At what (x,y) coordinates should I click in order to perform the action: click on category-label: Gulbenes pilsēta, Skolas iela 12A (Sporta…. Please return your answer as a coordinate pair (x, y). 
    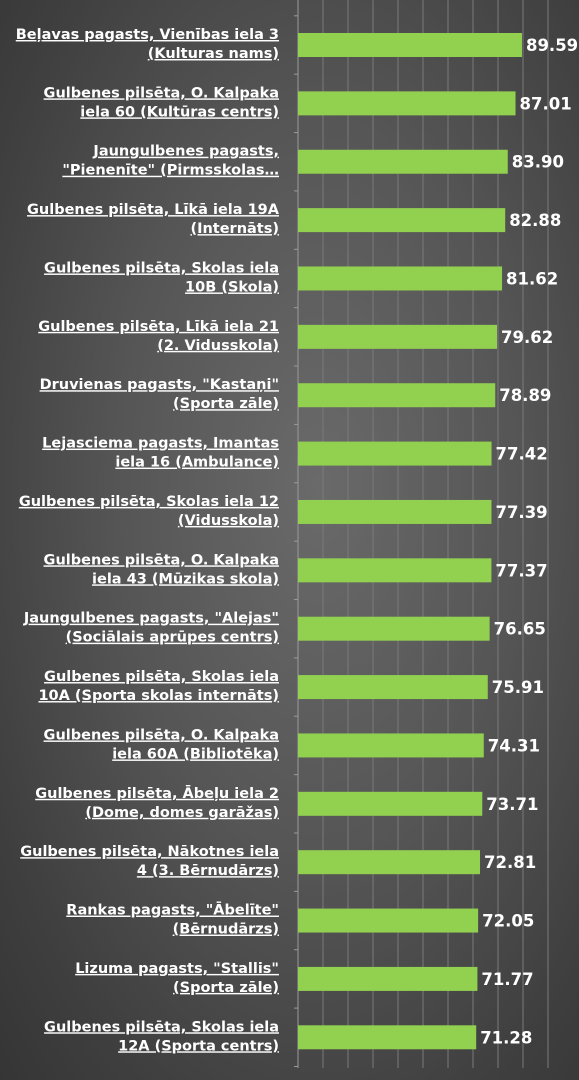
    Looking at the image, I should click on (161, 1036).